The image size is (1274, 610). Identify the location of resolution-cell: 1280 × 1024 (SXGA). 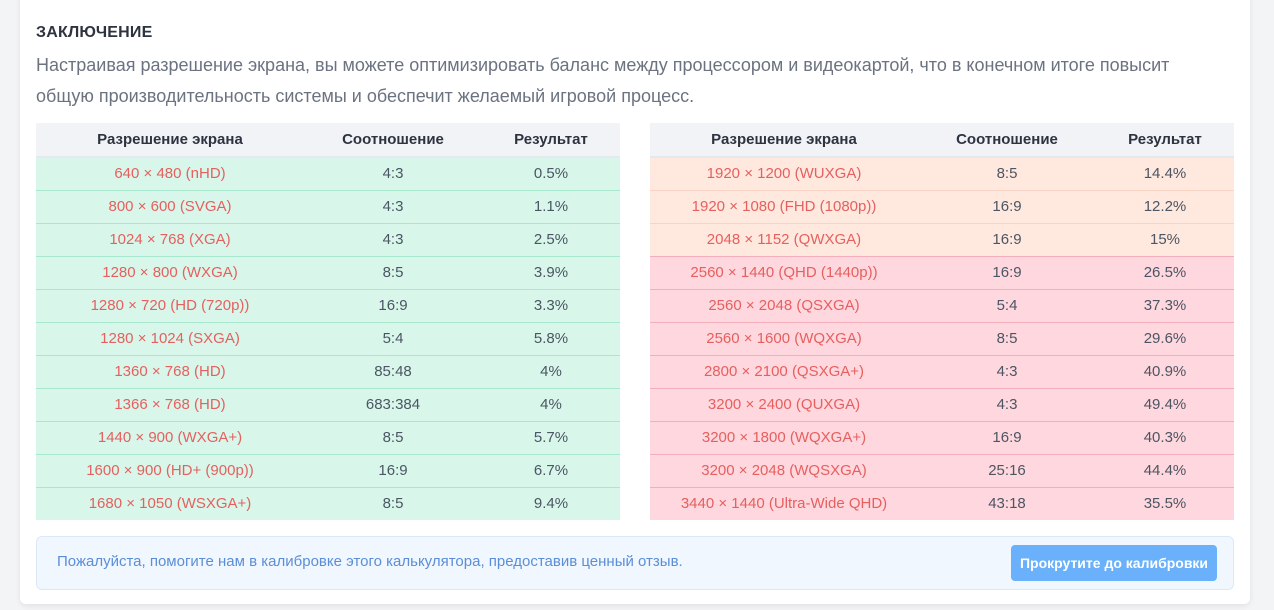
(170, 338).